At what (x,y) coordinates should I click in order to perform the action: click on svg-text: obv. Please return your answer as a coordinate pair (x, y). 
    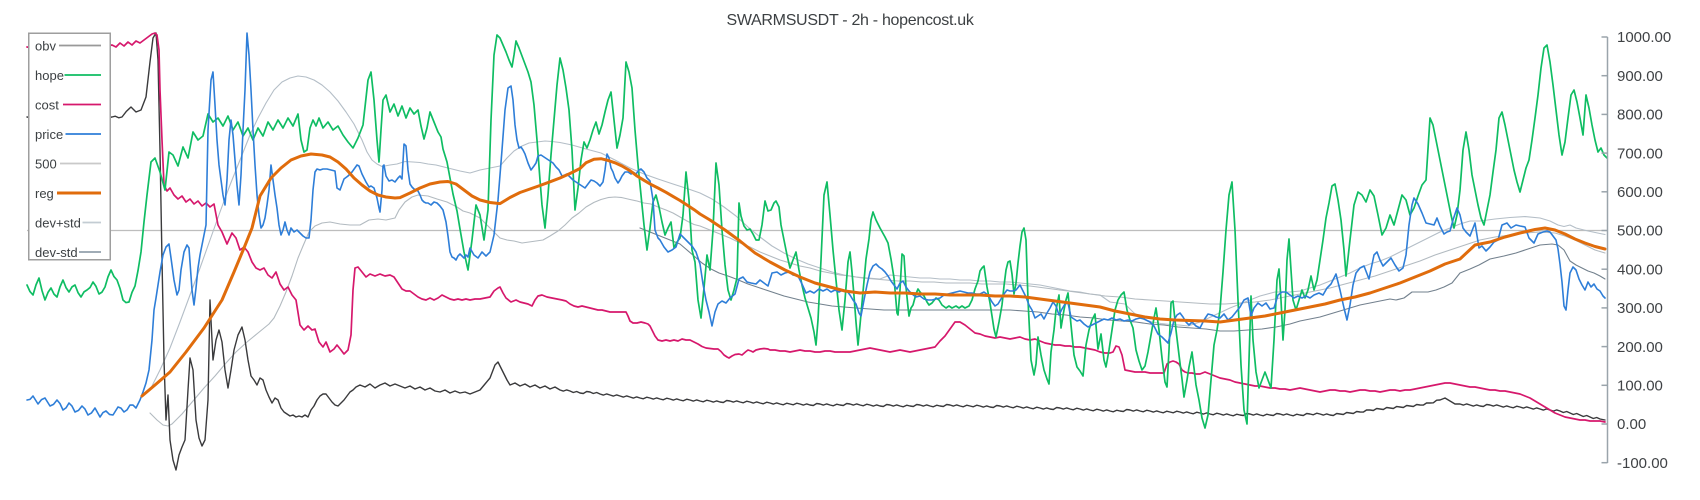
    Looking at the image, I should click on (45, 45).